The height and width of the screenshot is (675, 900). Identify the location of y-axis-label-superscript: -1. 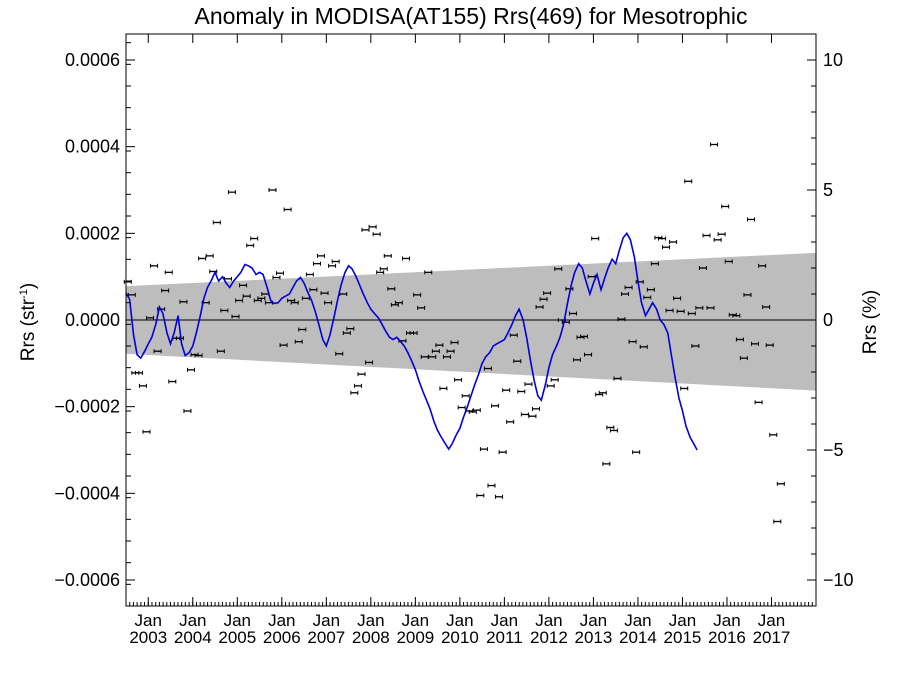
(24, 294).